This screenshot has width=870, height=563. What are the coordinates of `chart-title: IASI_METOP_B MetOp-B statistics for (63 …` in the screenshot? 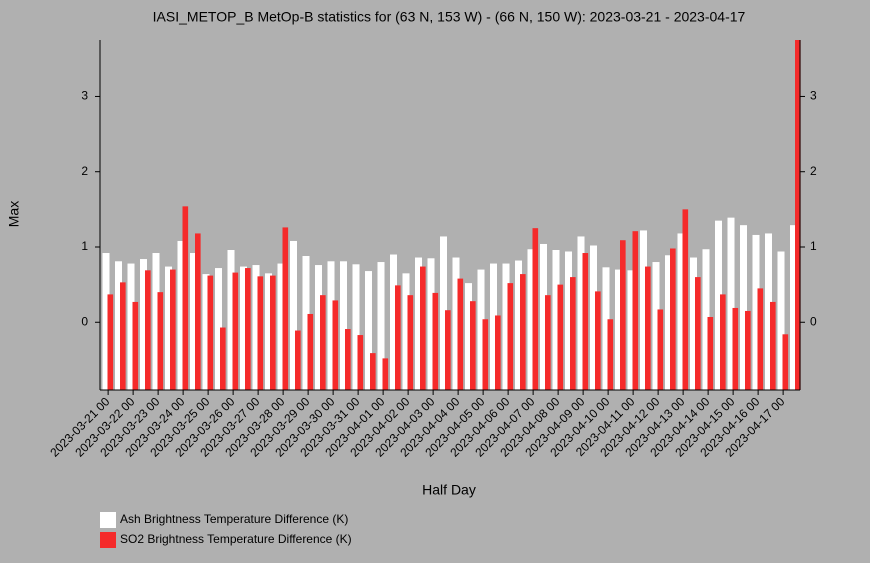 It's located at (449, 17).